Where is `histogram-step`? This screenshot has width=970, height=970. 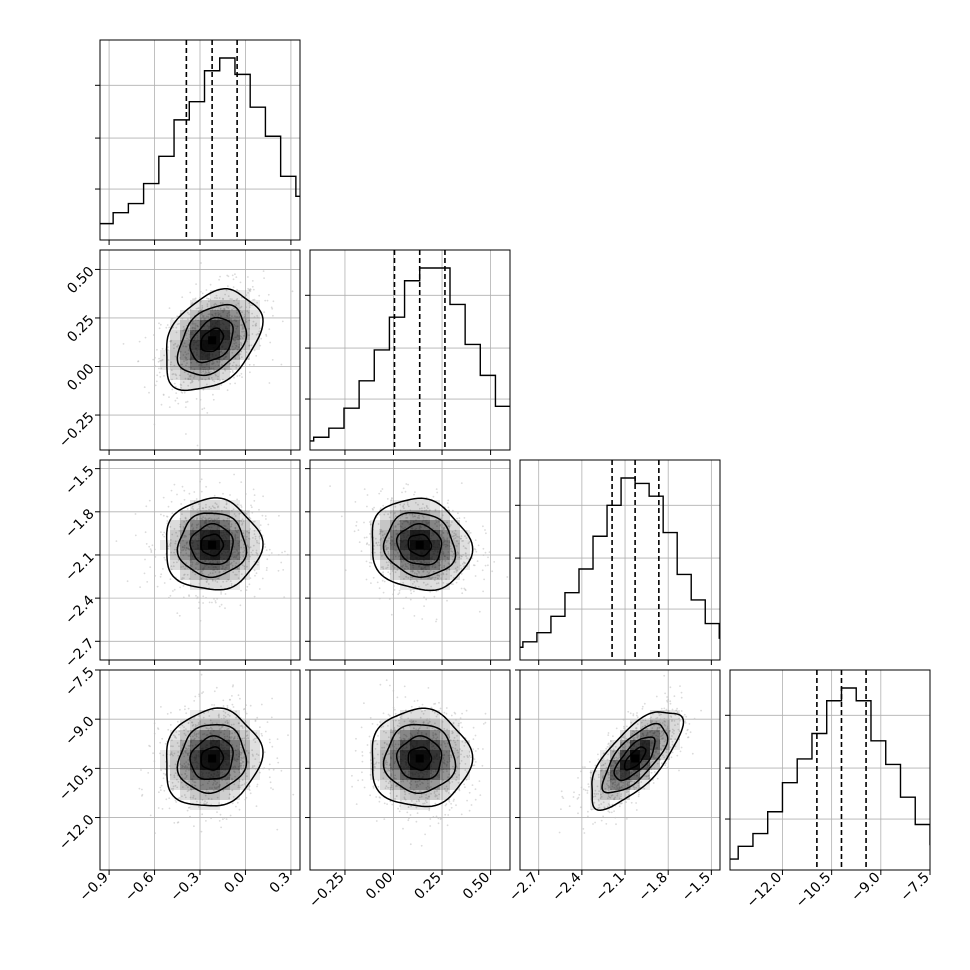 histogram-step is located at coordinates (200, 141).